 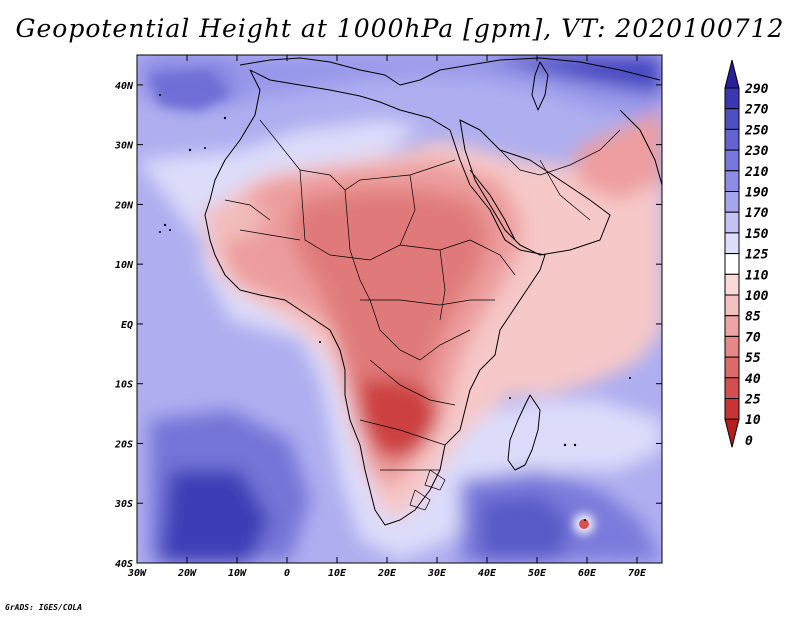 What do you see at coordinates (757, 296) in the screenshot?
I see `colorbar-label: 100` at bounding box center [757, 296].